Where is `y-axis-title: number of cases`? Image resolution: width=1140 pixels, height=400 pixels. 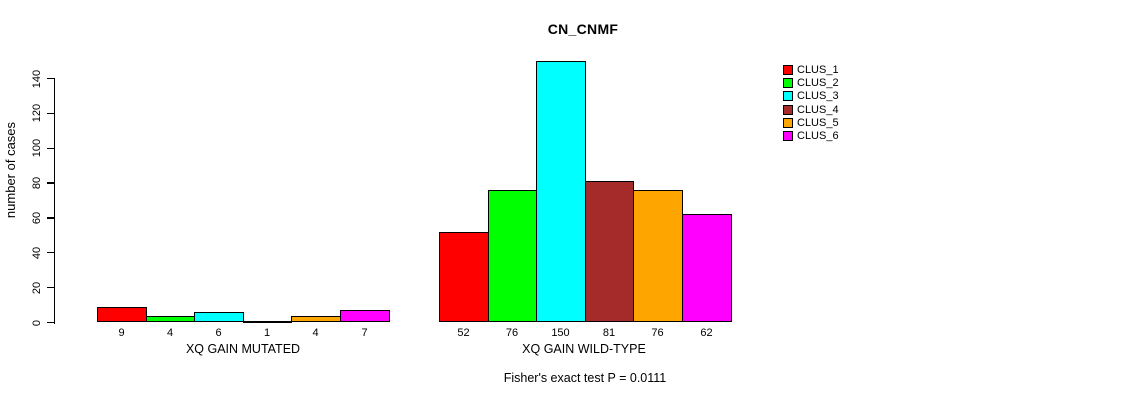 y-axis-title: number of cases is located at coordinates (10, 170).